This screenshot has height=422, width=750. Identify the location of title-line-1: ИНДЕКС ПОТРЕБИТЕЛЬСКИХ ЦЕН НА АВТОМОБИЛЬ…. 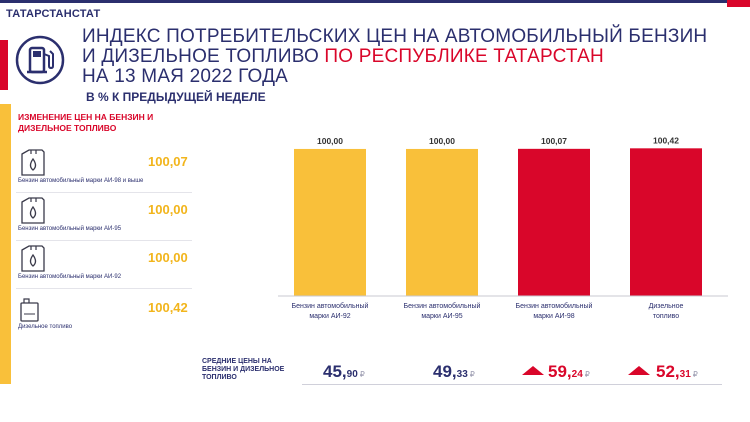
(395, 36).